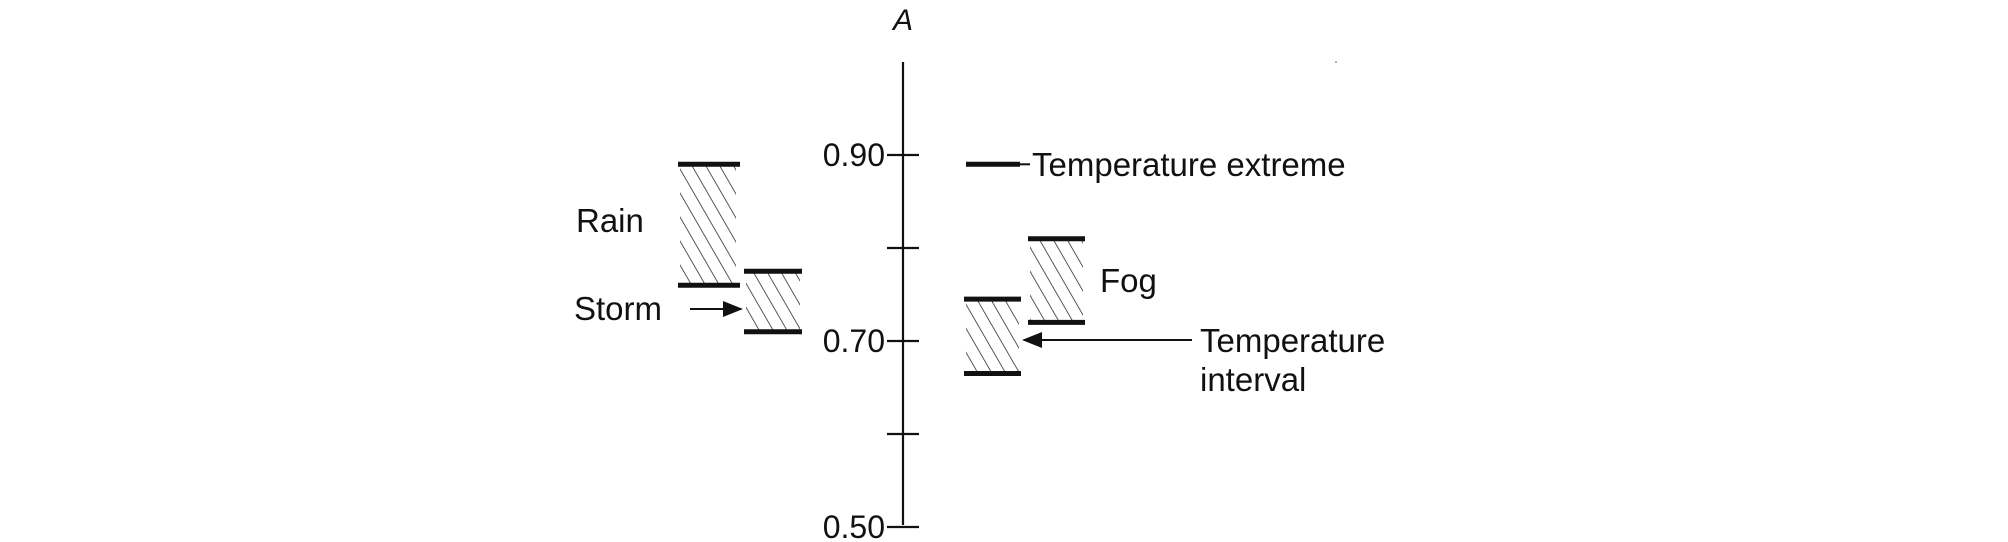 This screenshot has width=2008, height=542. What do you see at coordinates (1292, 340) in the screenshot?
I see `temperature-interval-label-line1: Temperature` at bounding box center [1292, 340].